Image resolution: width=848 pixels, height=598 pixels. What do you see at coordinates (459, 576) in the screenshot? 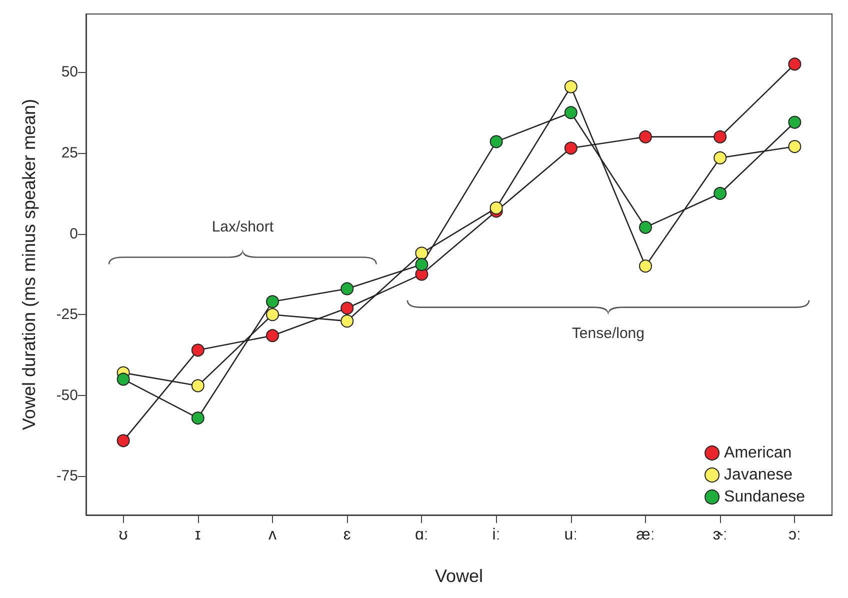
I see `x-axis-title: Vowel` at bounding box center [459, 576].